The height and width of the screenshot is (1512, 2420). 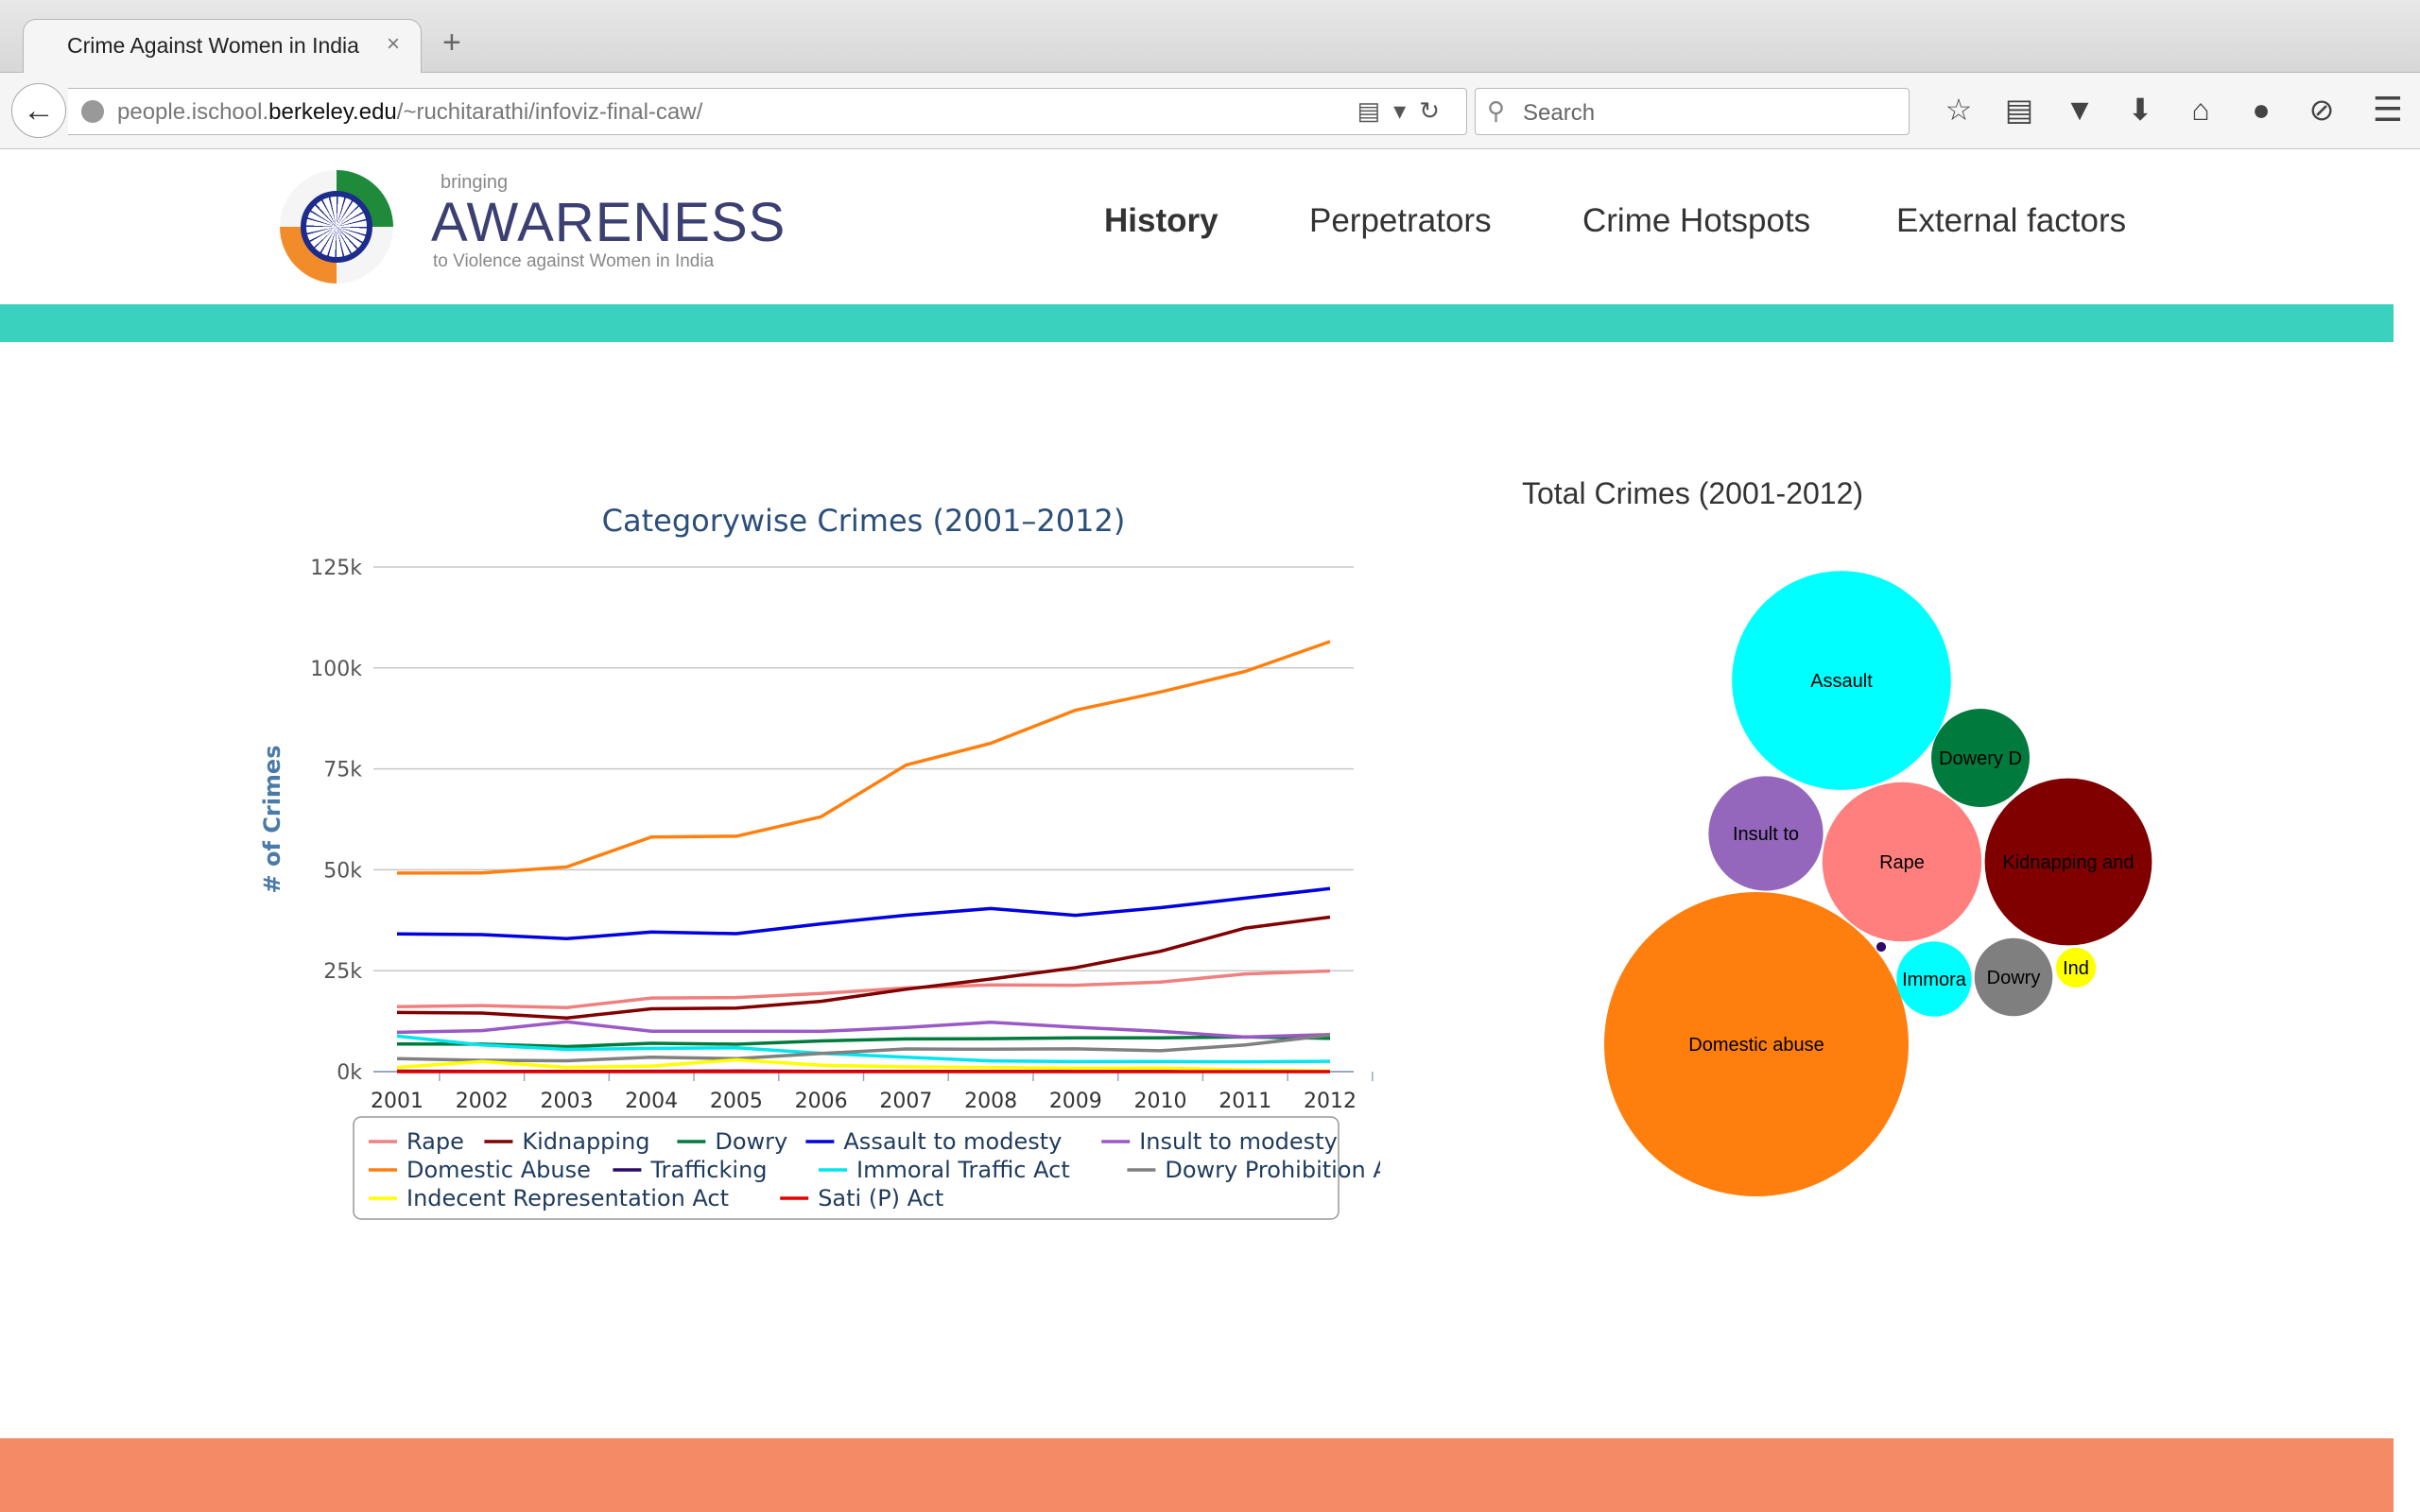 What do you see at coordinates (864, 521) in the screenshot?
I see `line-chart-title: Categorywise Crimes (2001–2012)` at bounding box center [864, 521].